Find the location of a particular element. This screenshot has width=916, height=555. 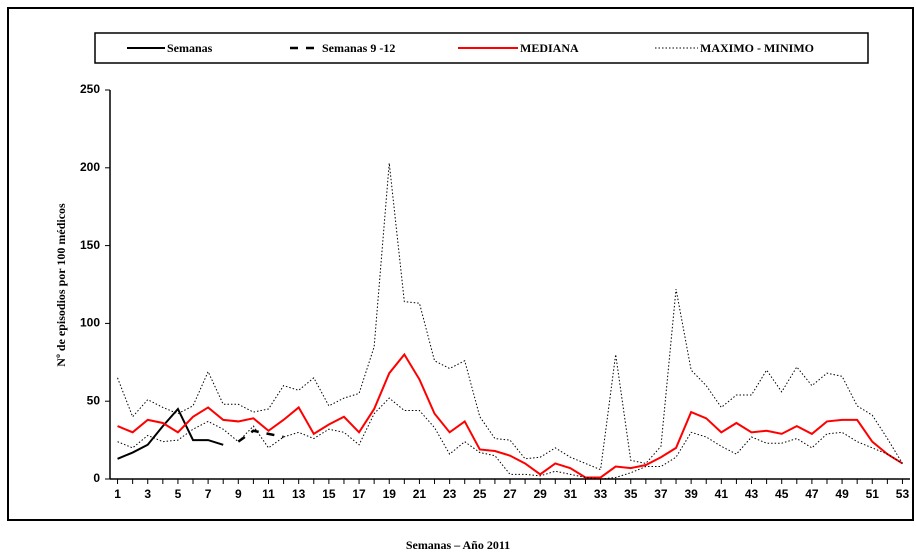

x-tick-label: 21 is located at coordinates (420, 494).